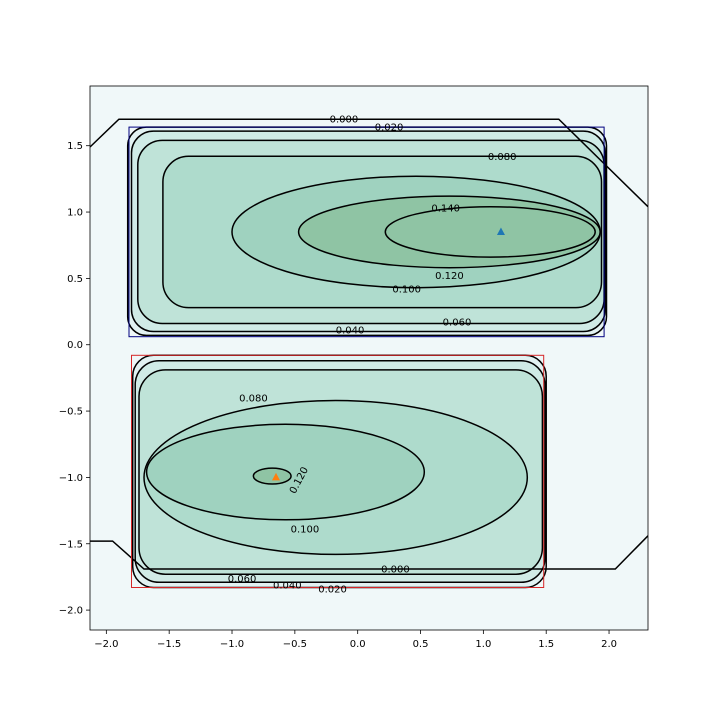  Describe the element at coordinates (75, 279) in the screenshot. I see `y-tick-label: 0.5` at that location.